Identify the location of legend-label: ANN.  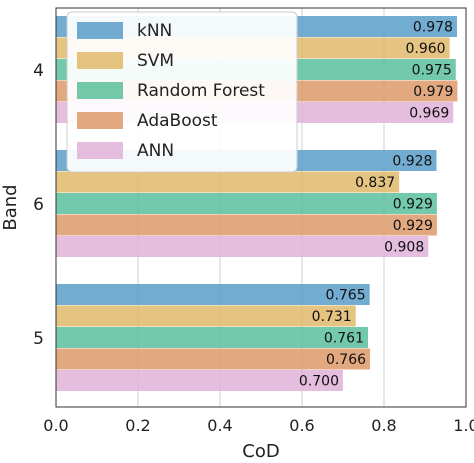
(155, 151).